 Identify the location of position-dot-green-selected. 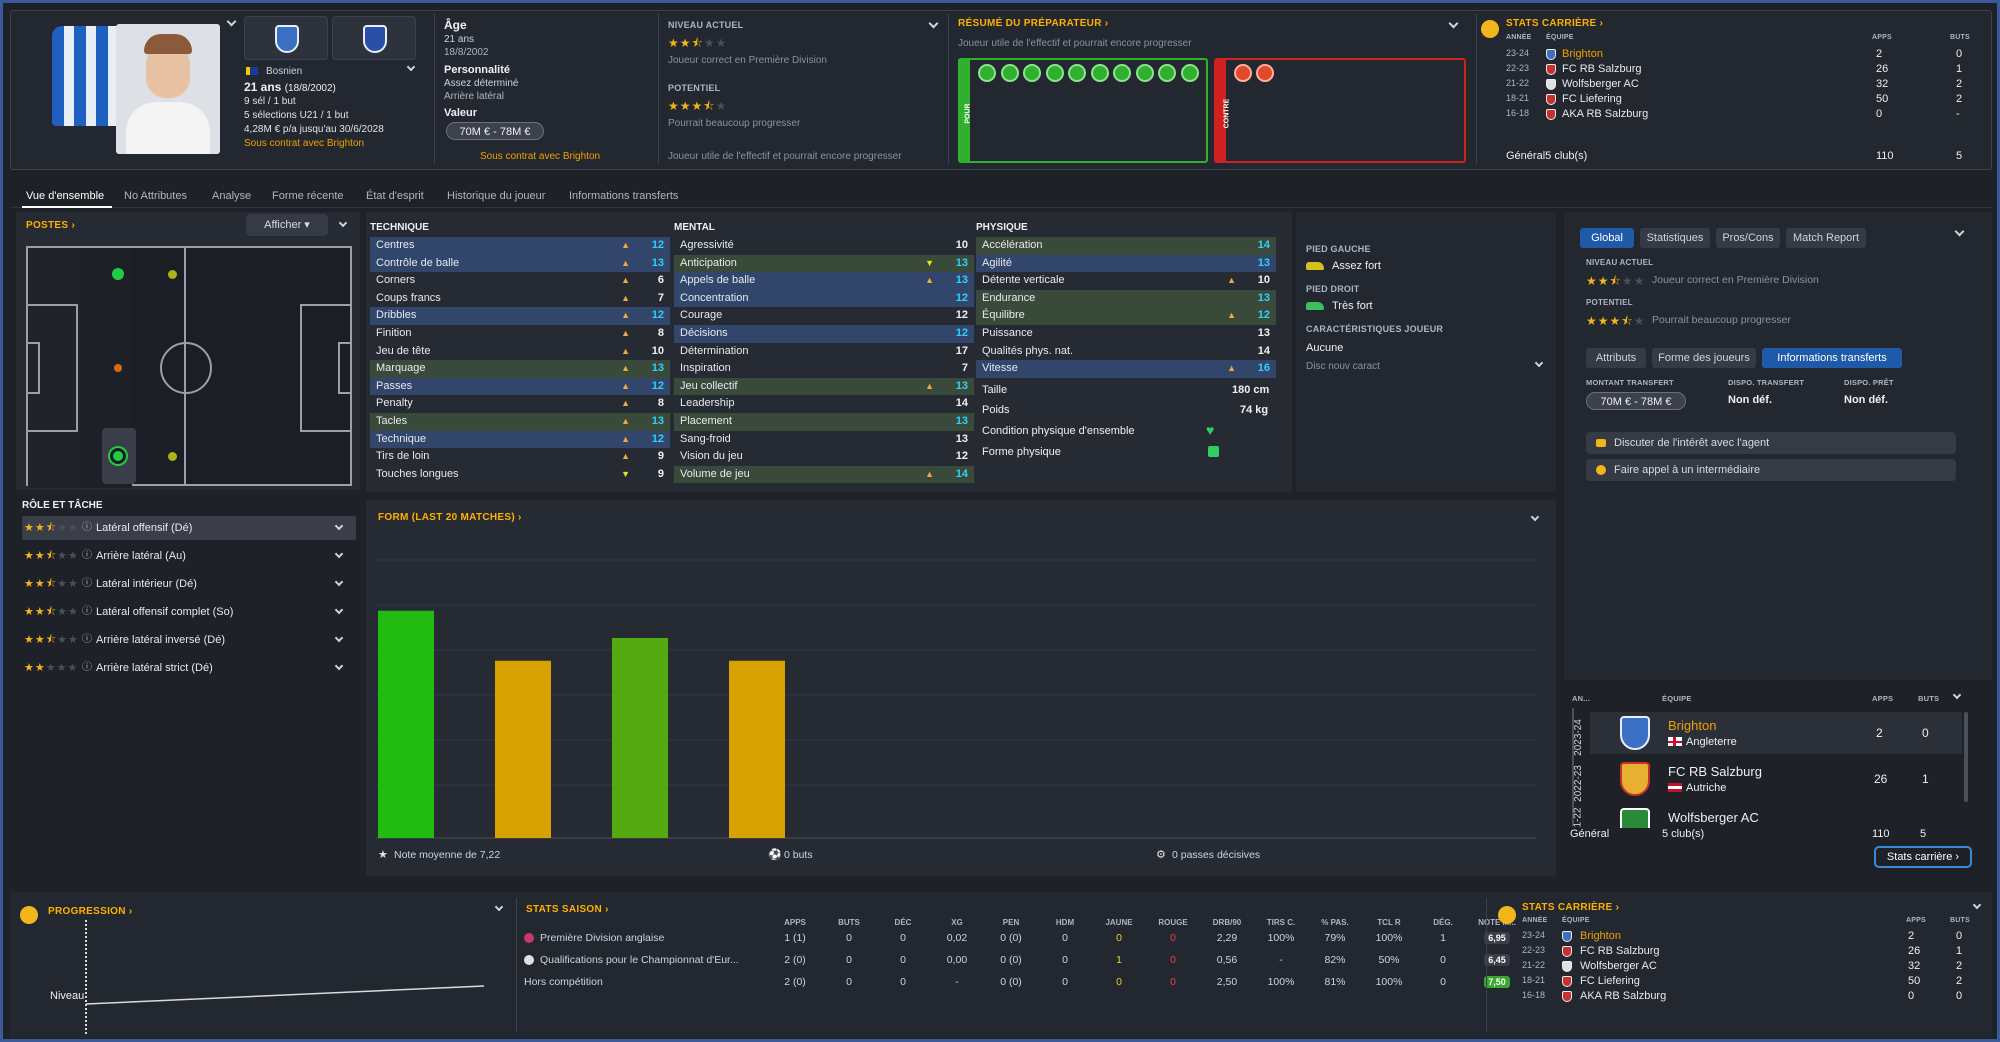
(118, 456).